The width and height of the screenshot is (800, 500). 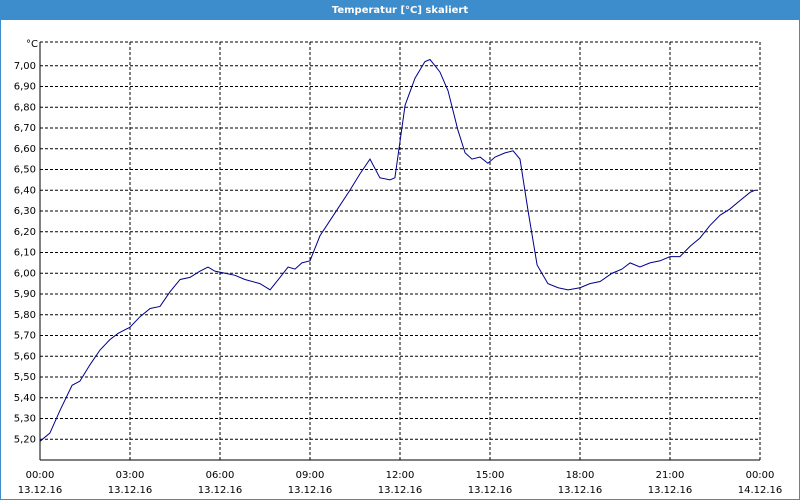 I want to click on y-tick-label: 6,90, so click(x=25, y=87).